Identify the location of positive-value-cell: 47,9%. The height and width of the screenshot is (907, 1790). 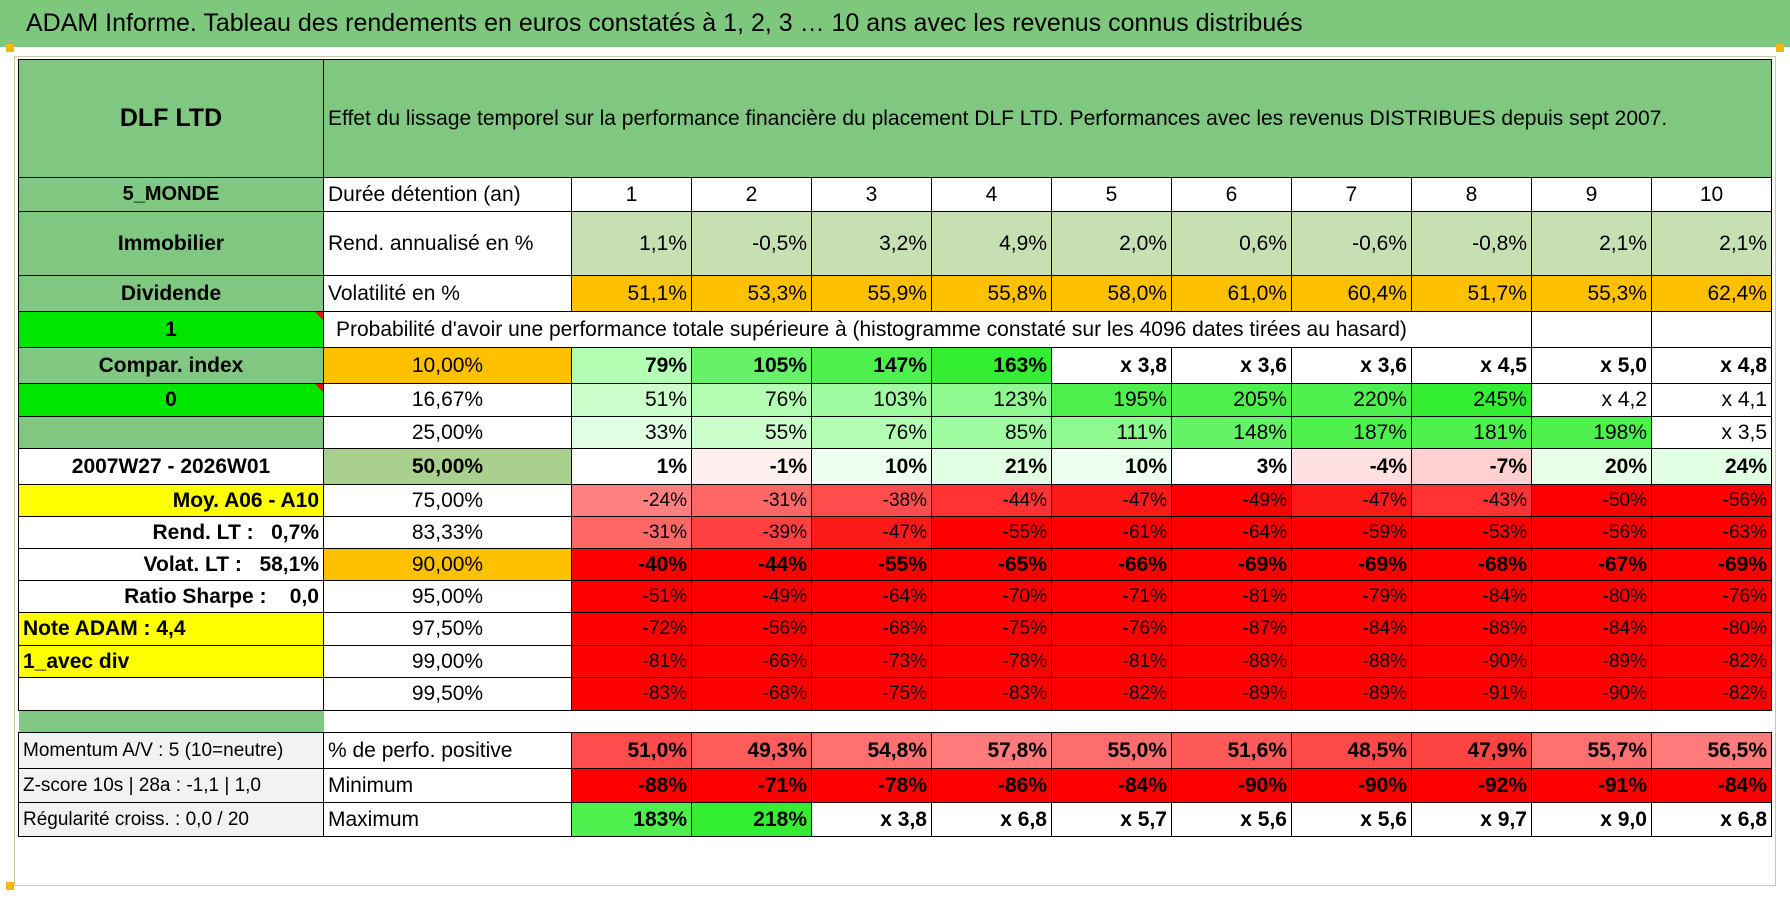
(1471, 750).